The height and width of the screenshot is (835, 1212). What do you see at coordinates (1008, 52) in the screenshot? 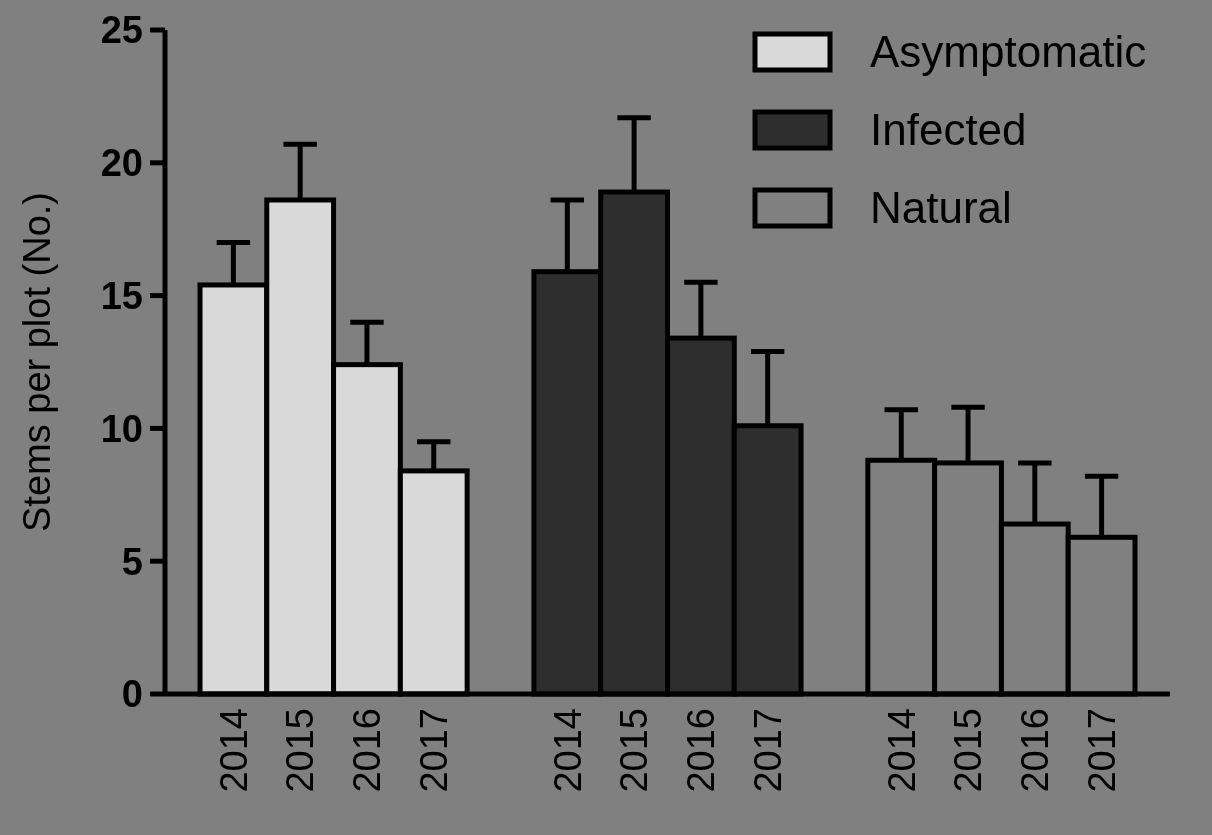
I see `legend-label: Asymptomatic` at bounding box center [1008, 52].